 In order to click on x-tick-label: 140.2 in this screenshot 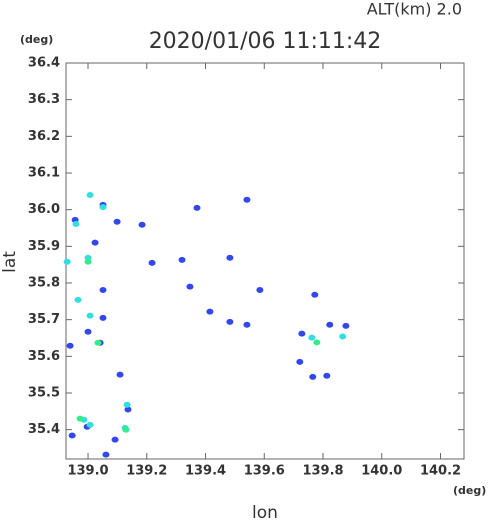, I will do `click(440, 471)`.